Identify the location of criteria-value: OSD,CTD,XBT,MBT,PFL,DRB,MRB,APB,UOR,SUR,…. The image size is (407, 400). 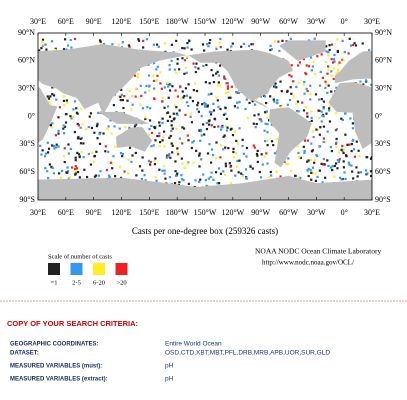
(247, 353).